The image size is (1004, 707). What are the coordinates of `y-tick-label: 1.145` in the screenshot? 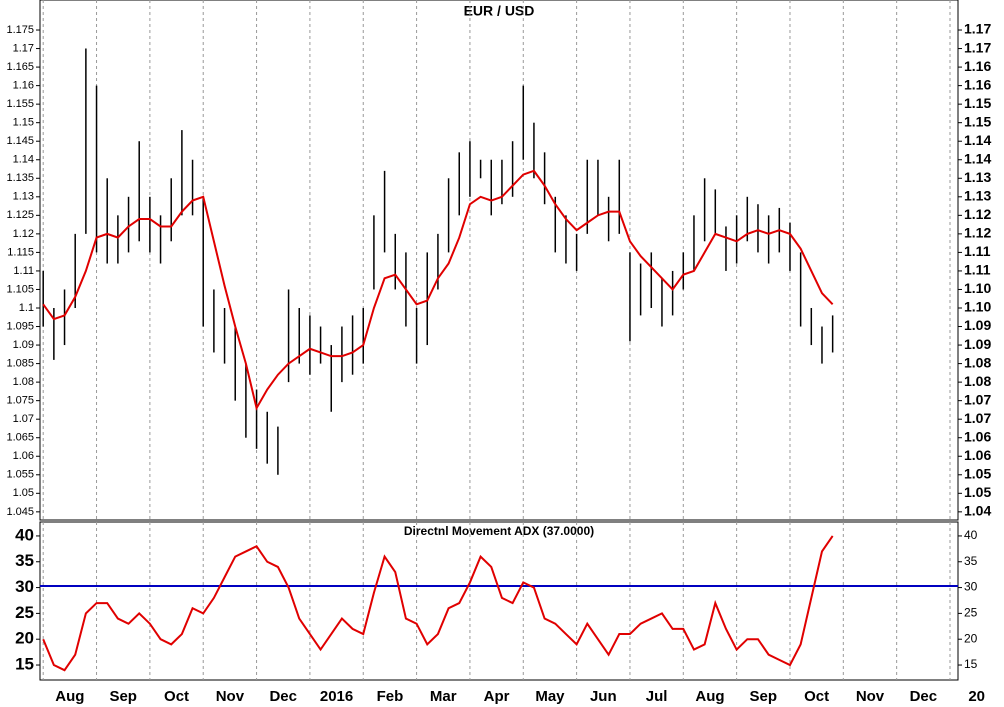 It's located at (20, 141).